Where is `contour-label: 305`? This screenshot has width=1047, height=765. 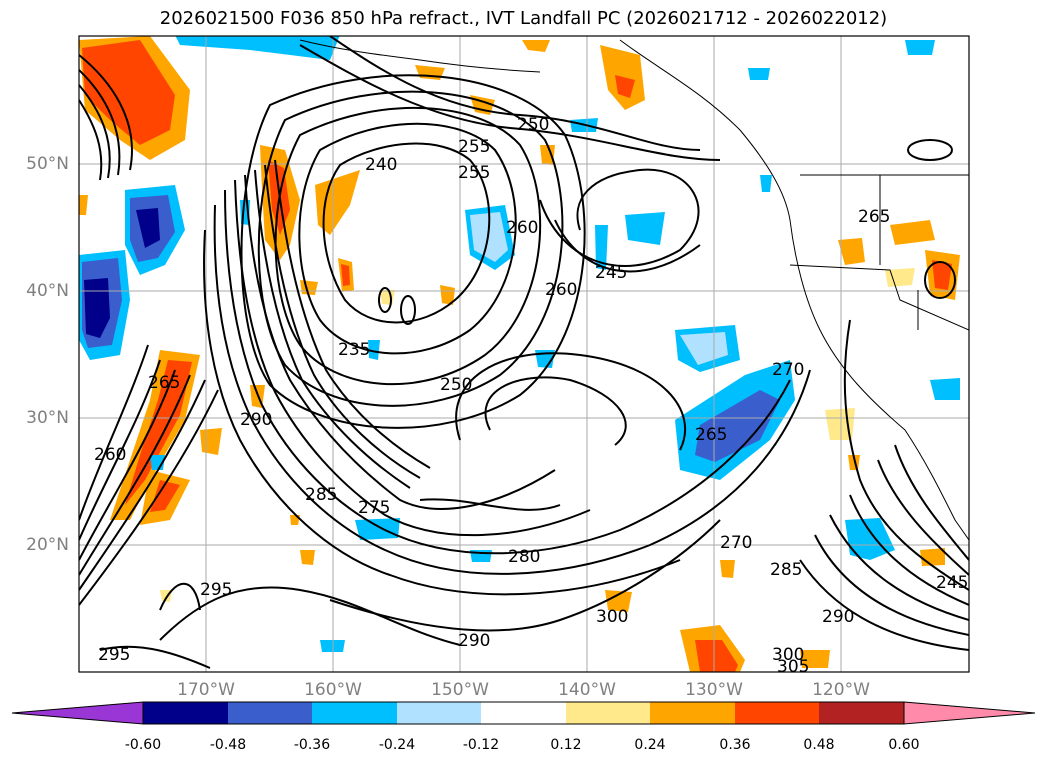
contour-label: 305 is located at coordinates (793, 667).